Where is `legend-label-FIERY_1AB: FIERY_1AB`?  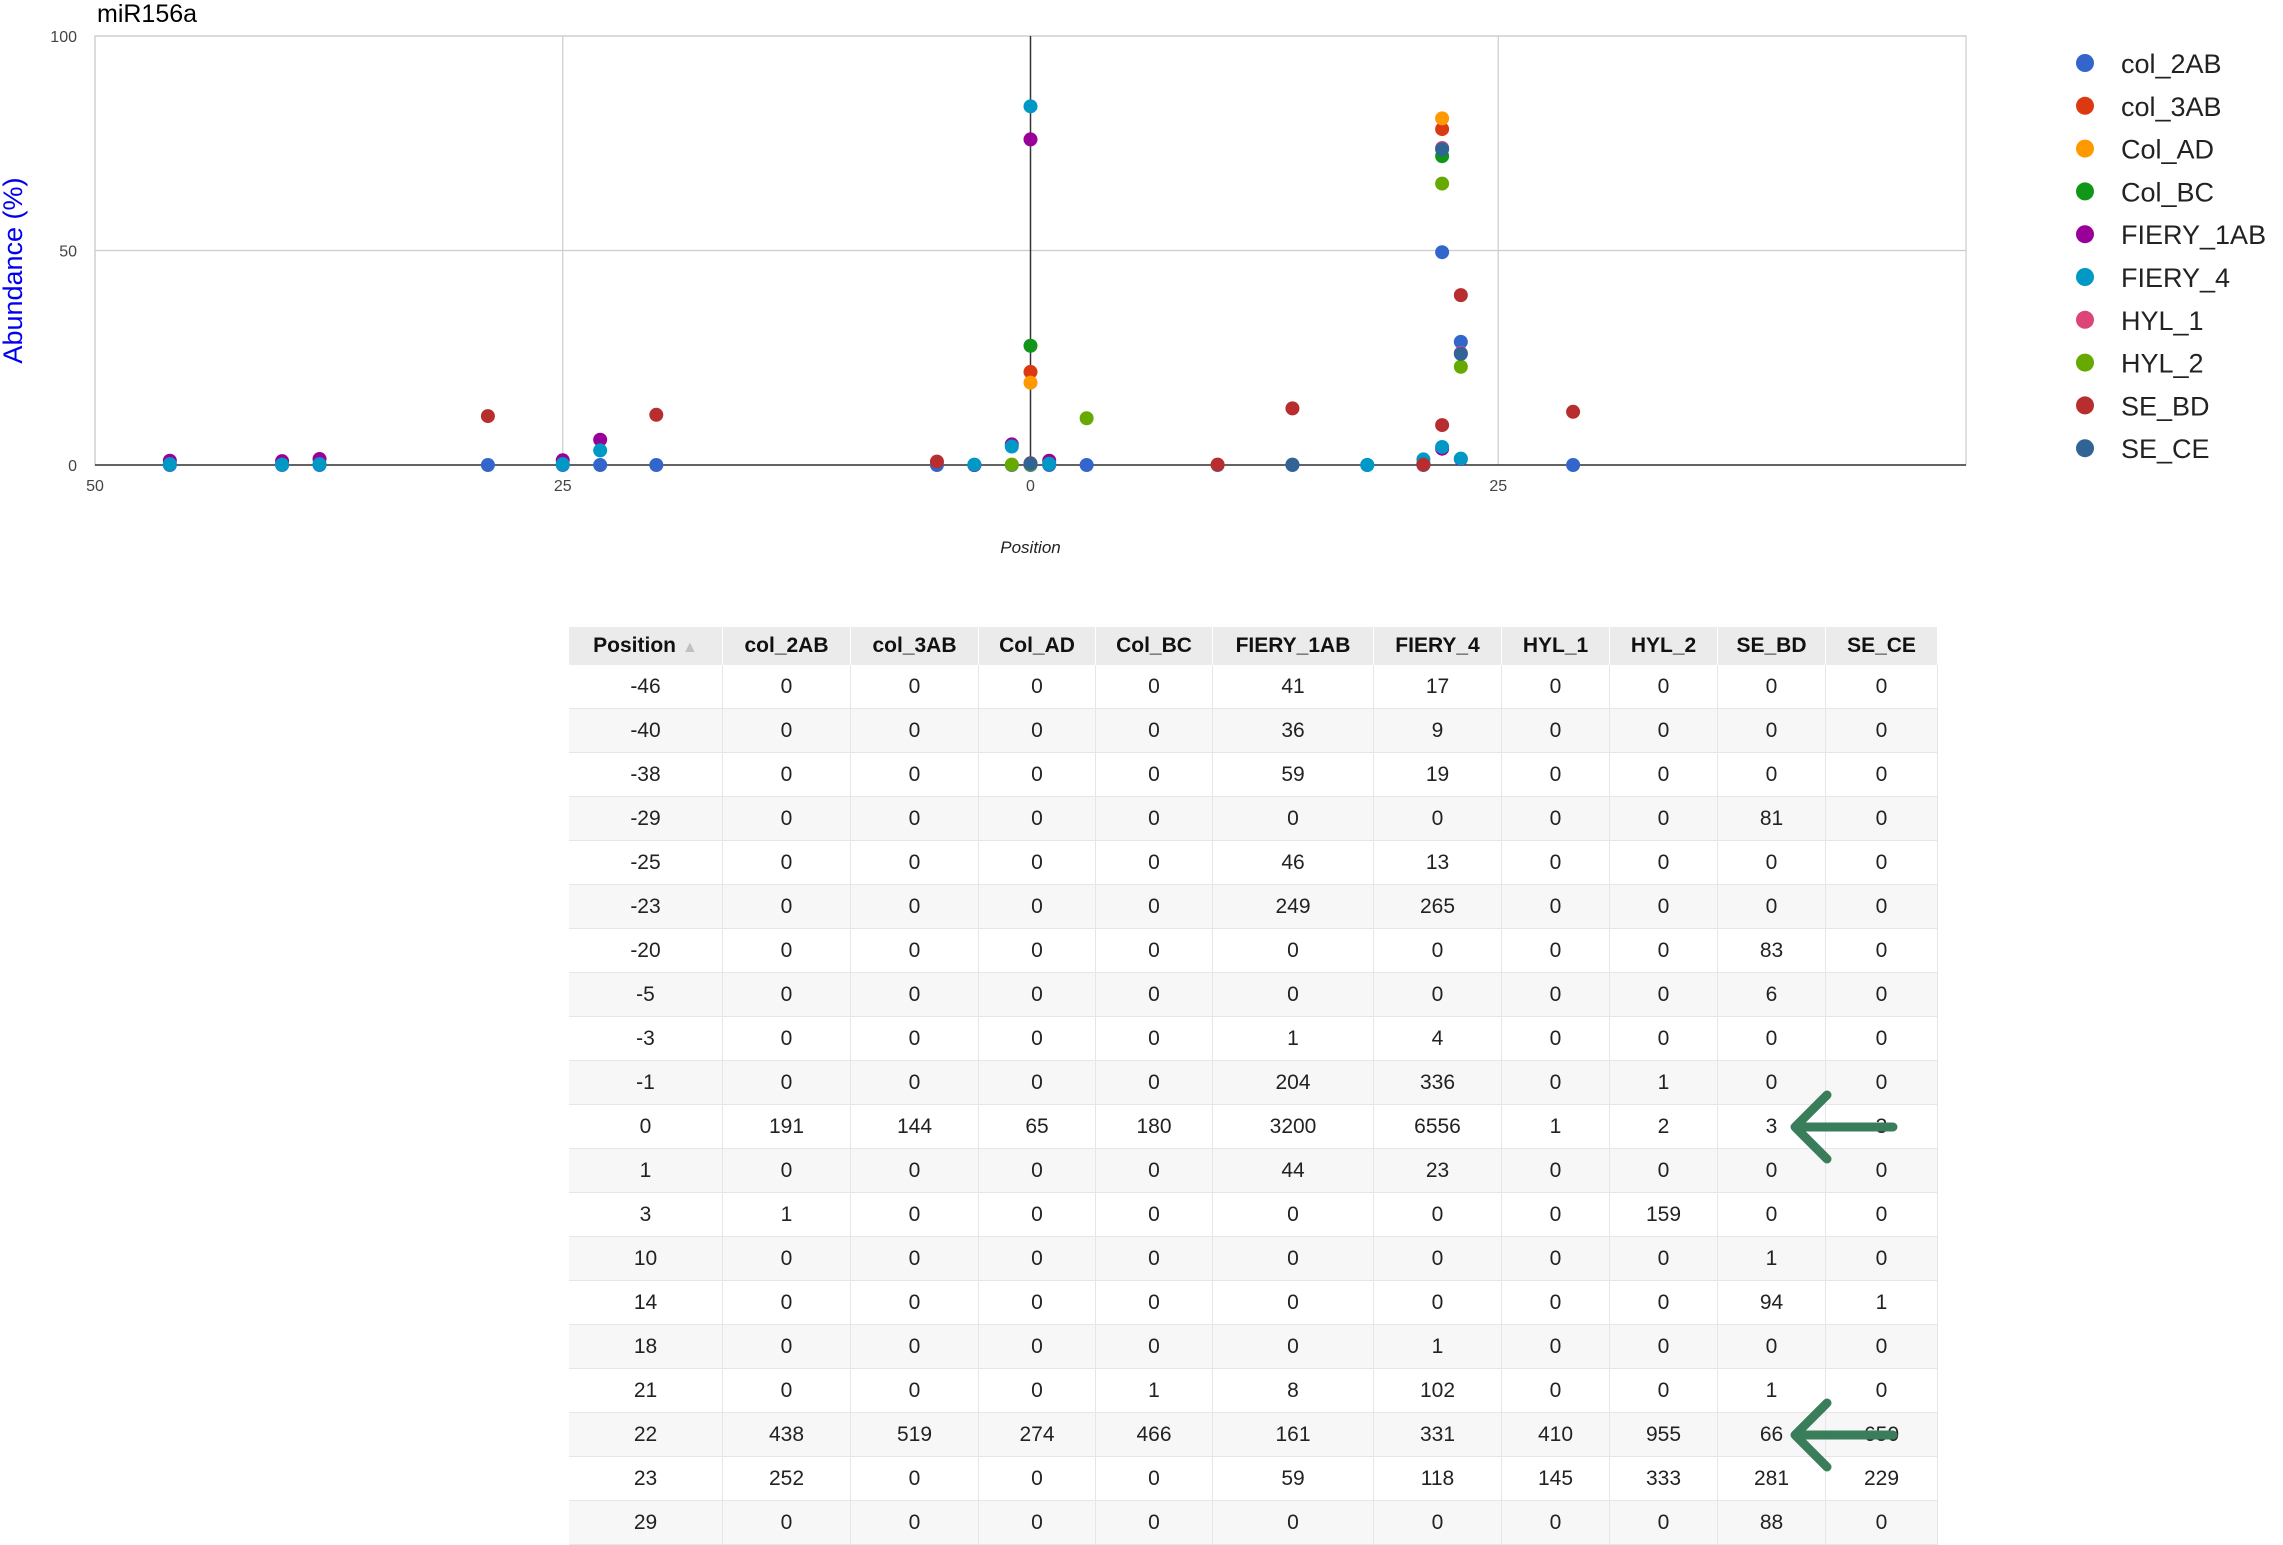 legend-label-FIERY_1AB: FIERY_1AB is located at coordinates (2193, 235).